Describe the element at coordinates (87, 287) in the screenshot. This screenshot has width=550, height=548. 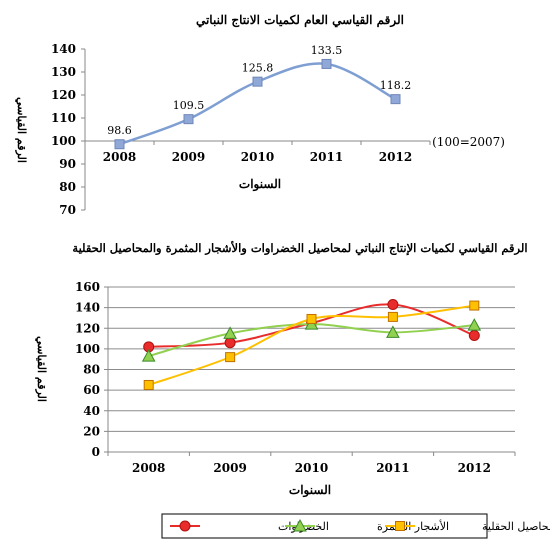
I see `y-tick-label: 160` at that location.